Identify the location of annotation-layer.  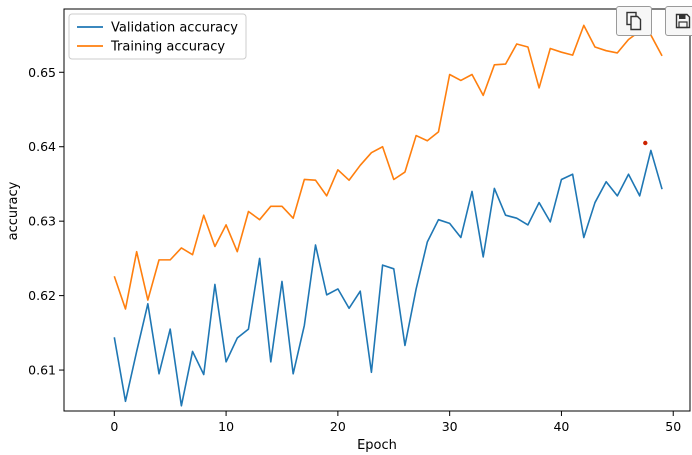
(645, 143).